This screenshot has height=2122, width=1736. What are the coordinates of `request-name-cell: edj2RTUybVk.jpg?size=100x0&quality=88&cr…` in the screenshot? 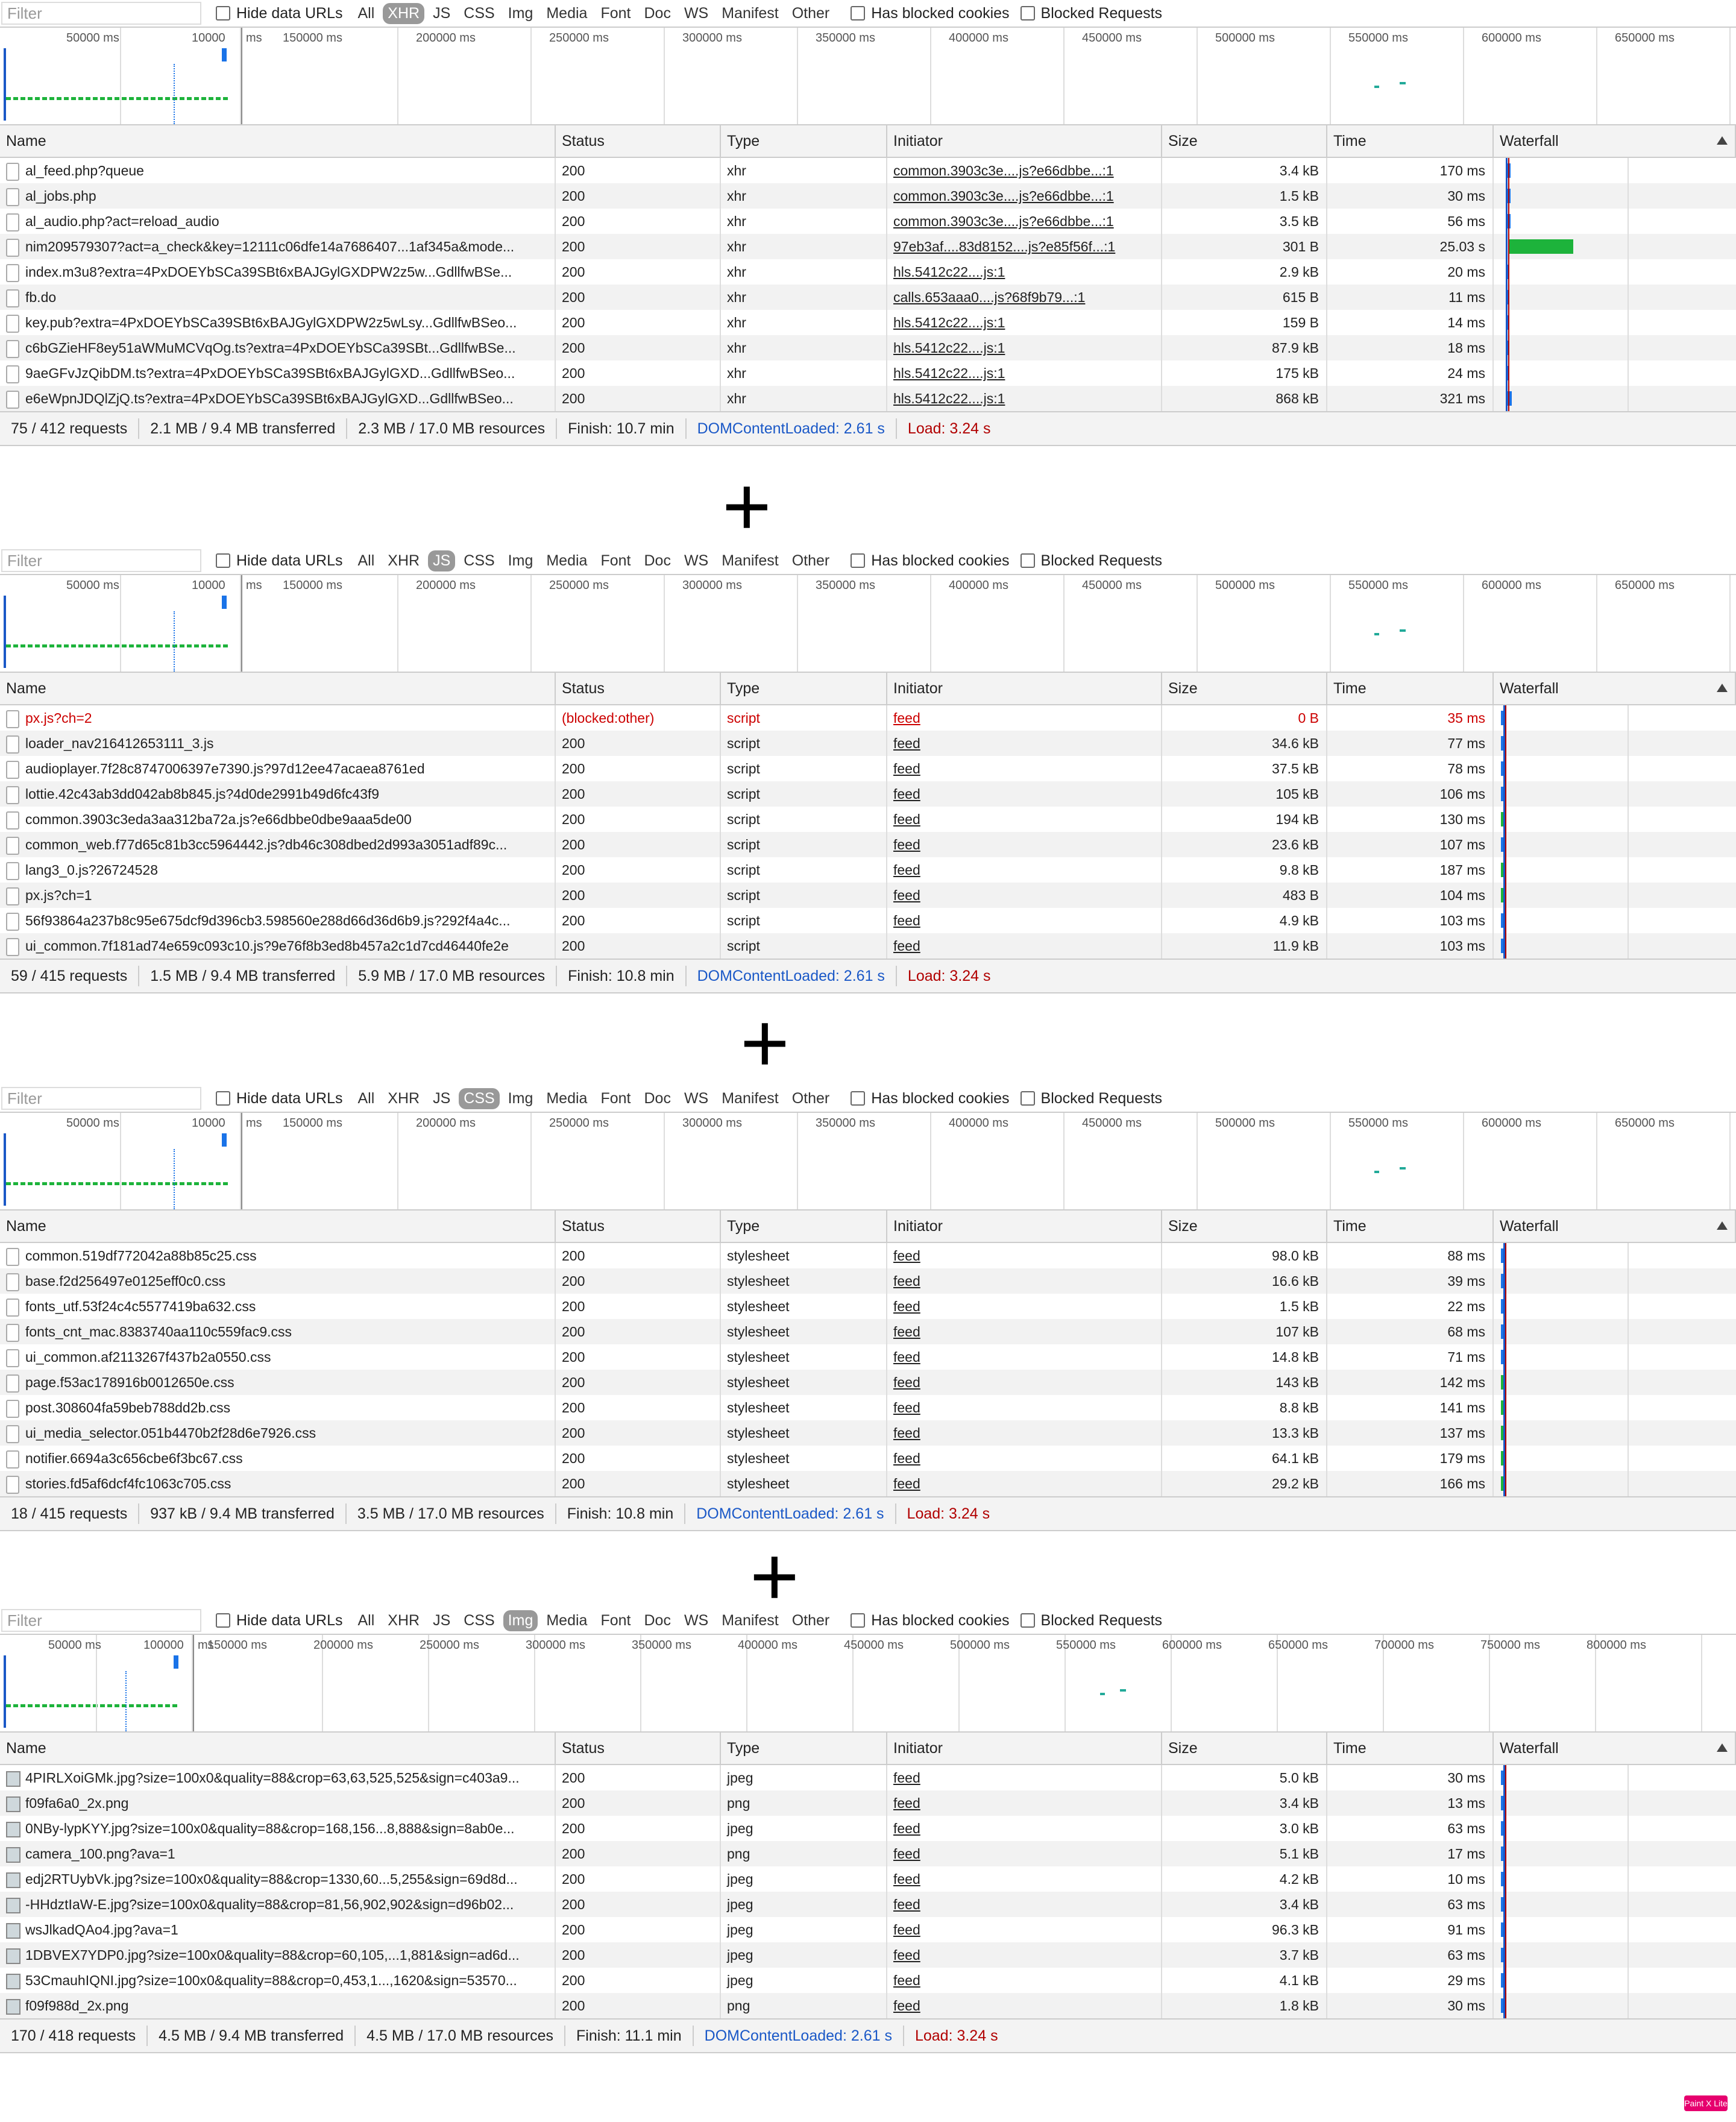 It's located at (278, 1879).